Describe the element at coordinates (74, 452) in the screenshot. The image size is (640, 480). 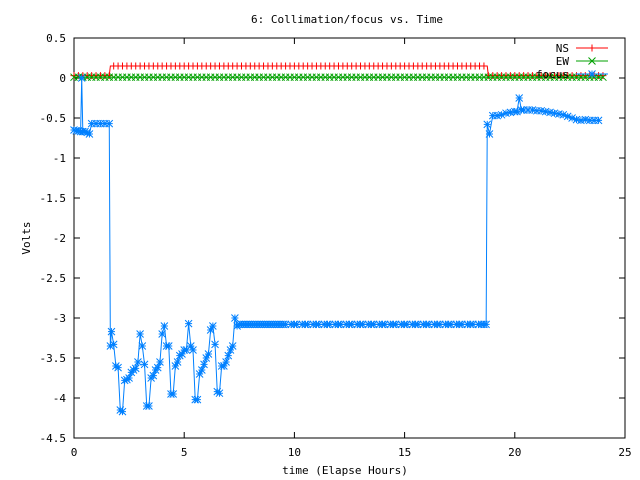
I see `x-tick-label: 0` at that location.